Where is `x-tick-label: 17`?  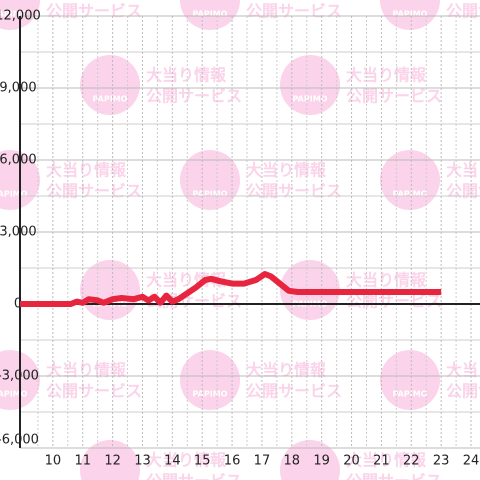 x-tick-label: 17 is located at coordinates (262, 461).